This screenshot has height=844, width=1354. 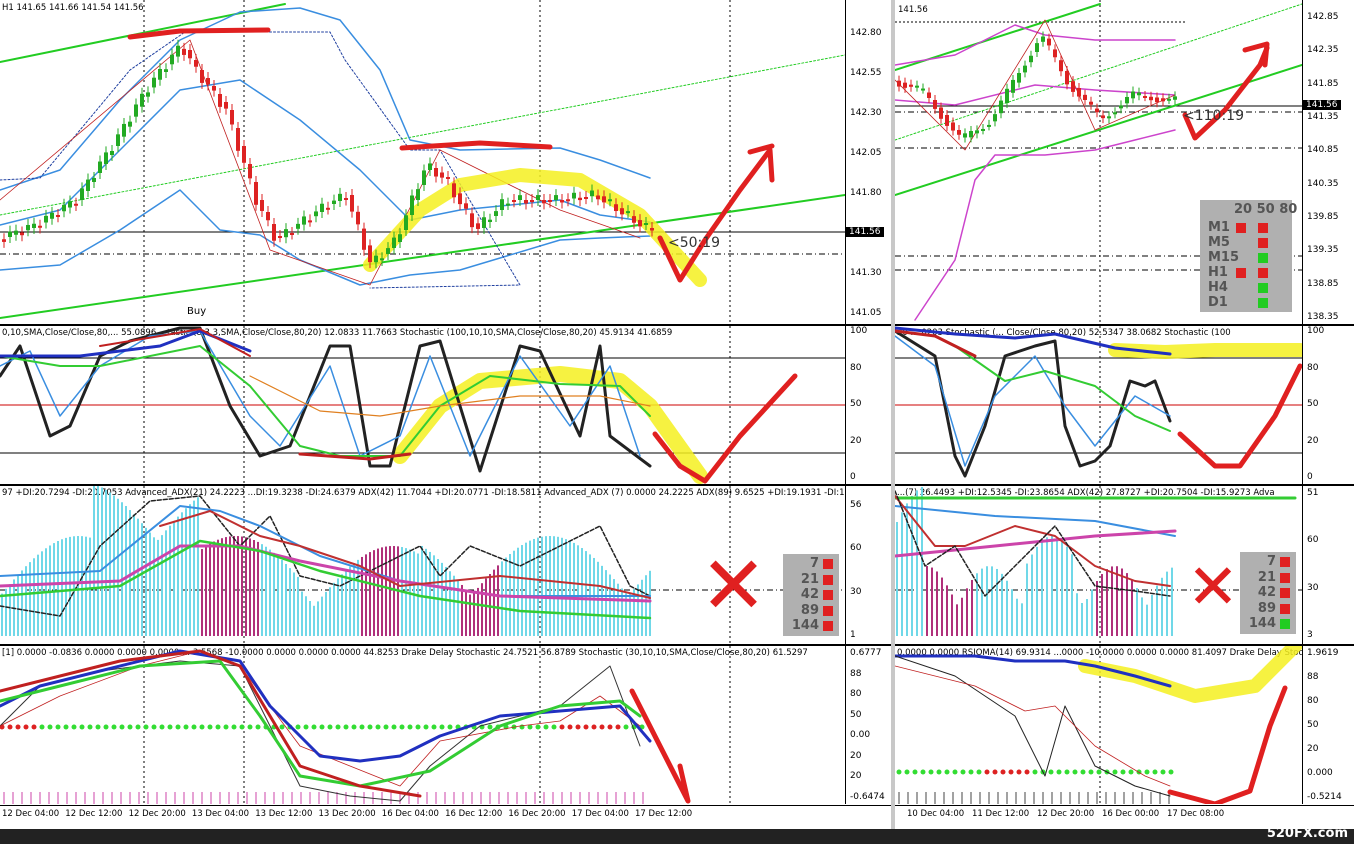 I want to click on left-rsi-axis: 0.6777 88 80 50 0.00 20 20 -0.6474, so click(x=868, y=725).